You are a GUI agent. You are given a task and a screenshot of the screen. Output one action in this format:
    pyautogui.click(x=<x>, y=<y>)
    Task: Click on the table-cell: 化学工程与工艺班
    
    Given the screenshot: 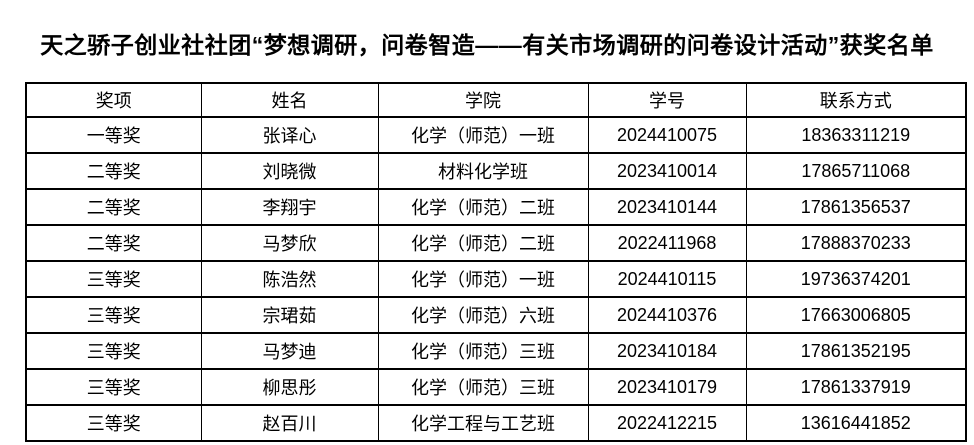 What is the action you would take?
    pyautogui.click(x=483, y=423)
    